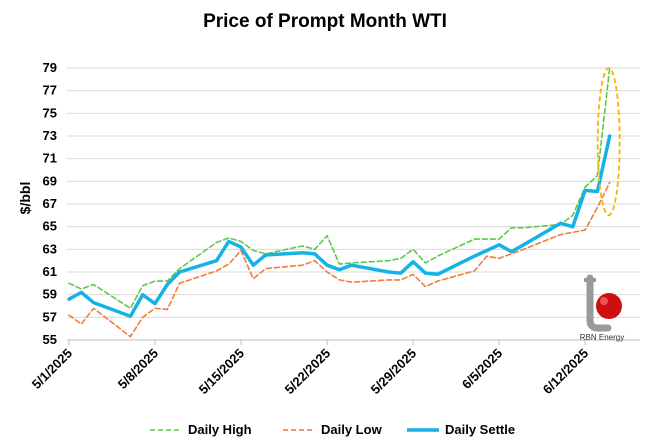 The width and height of the screenshot is (650, 447). I want to click on rbn-energy-logo: RBN Energy, so click(602, 308).